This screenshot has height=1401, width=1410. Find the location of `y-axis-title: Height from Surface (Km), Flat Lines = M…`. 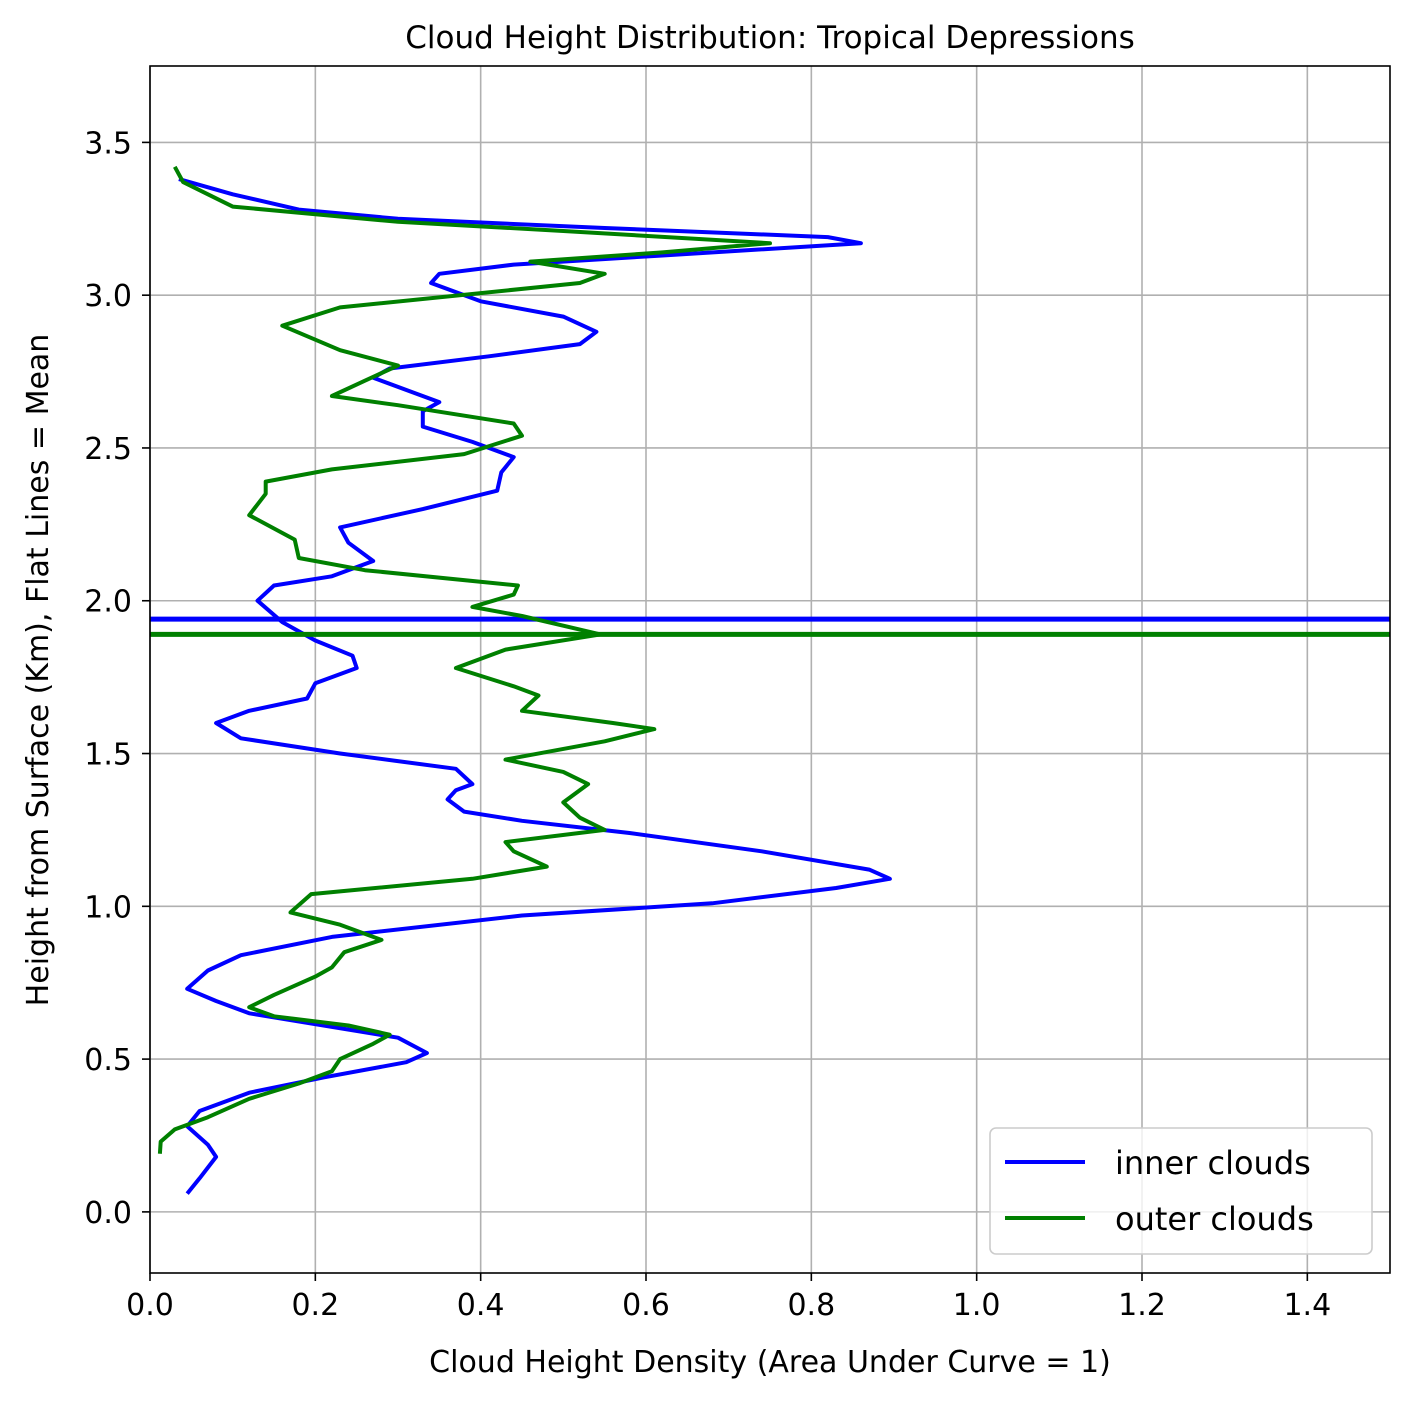

y-axis-title: Height from Surface (Km), Flat Lines = M… is located at coordinates (38, 670).